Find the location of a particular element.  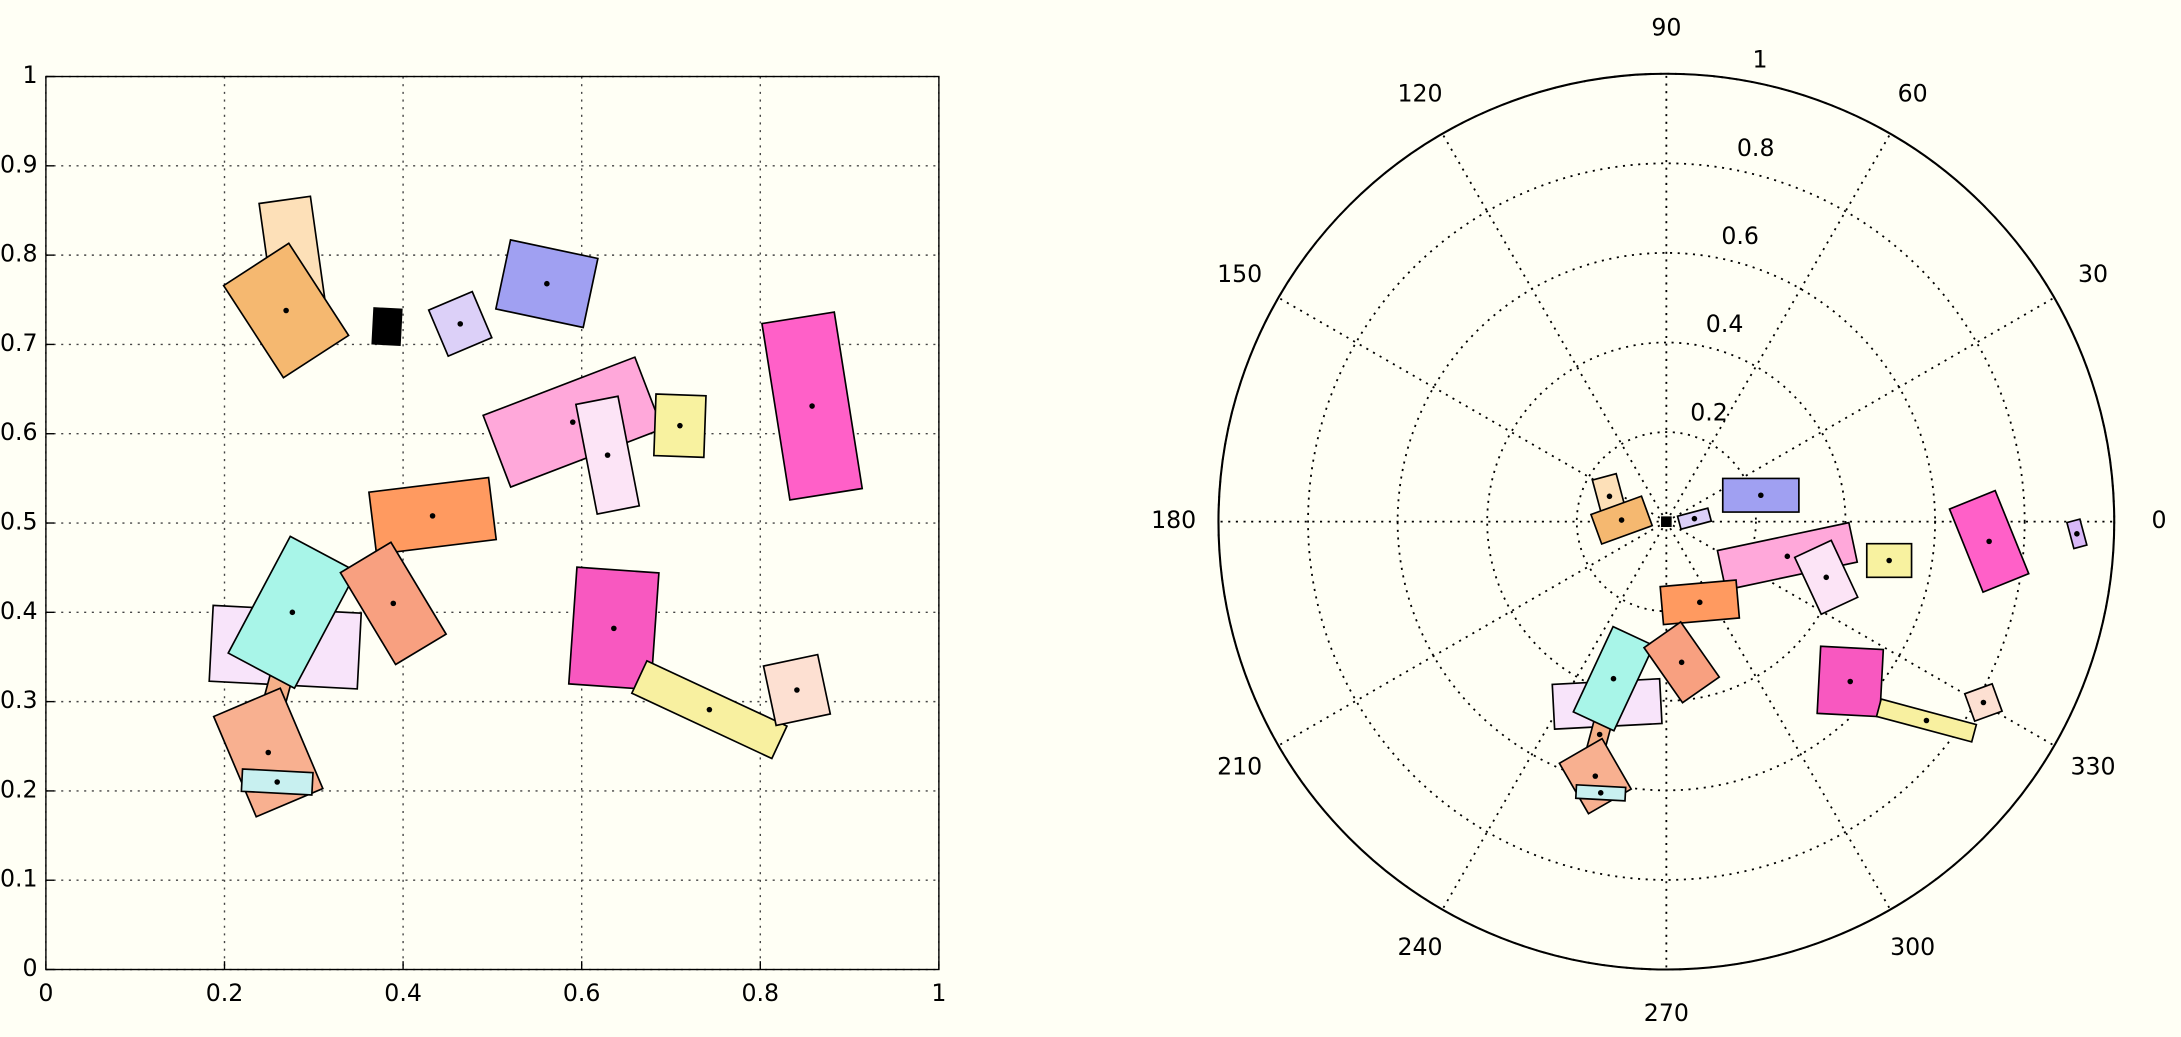

y-tick-label: 0.3 is located at coordinates (19, 700).